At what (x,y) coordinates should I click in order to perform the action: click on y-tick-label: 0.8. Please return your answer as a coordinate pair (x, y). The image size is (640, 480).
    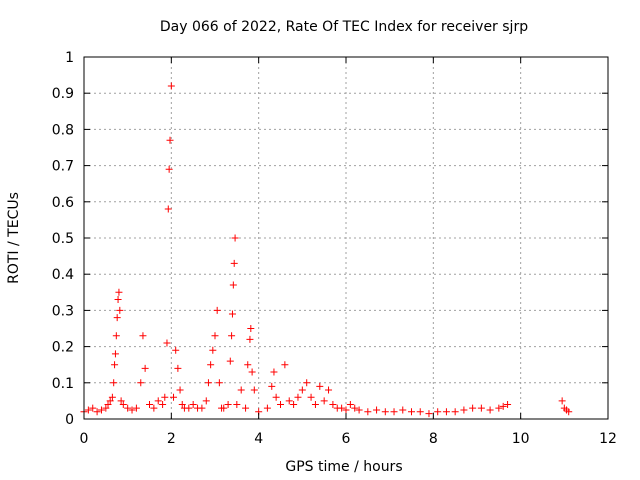
    Looking at the image, I should click on (63, 130).